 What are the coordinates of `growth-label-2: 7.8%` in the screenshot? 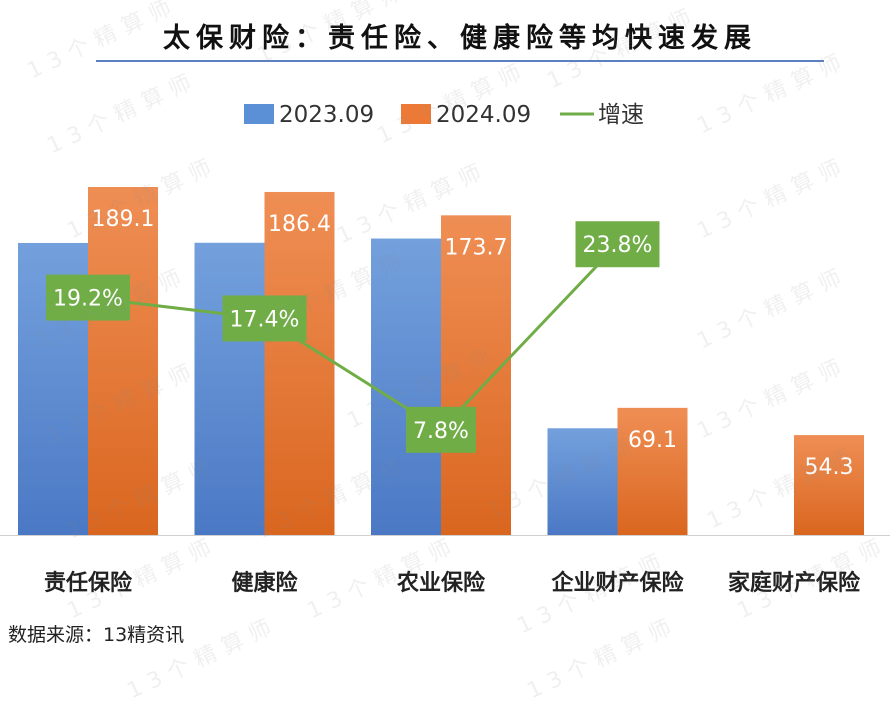 It's located at (441, 431).